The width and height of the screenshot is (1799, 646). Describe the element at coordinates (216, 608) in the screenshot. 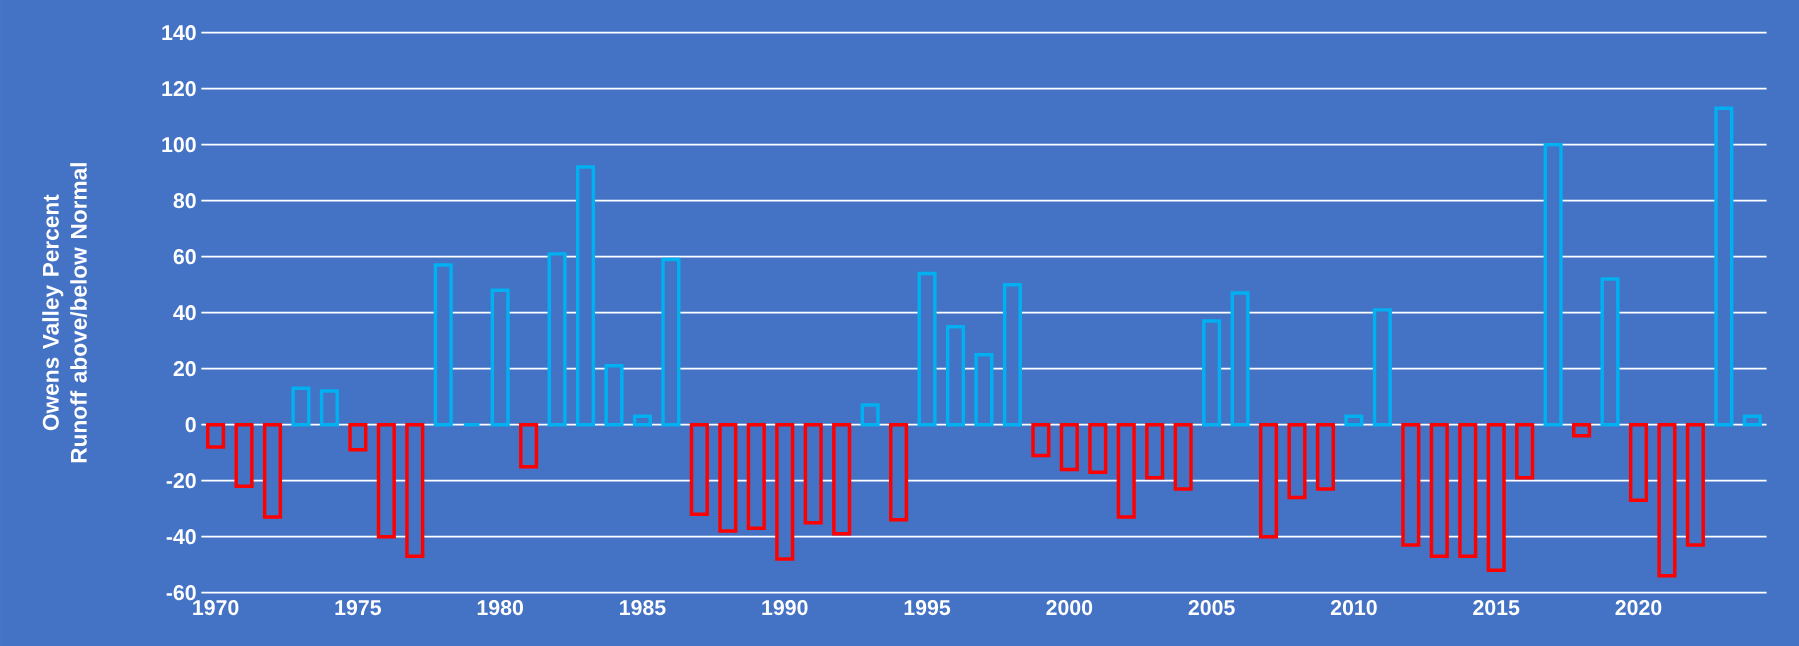

I see `x-tick-label: 1970` at that location.